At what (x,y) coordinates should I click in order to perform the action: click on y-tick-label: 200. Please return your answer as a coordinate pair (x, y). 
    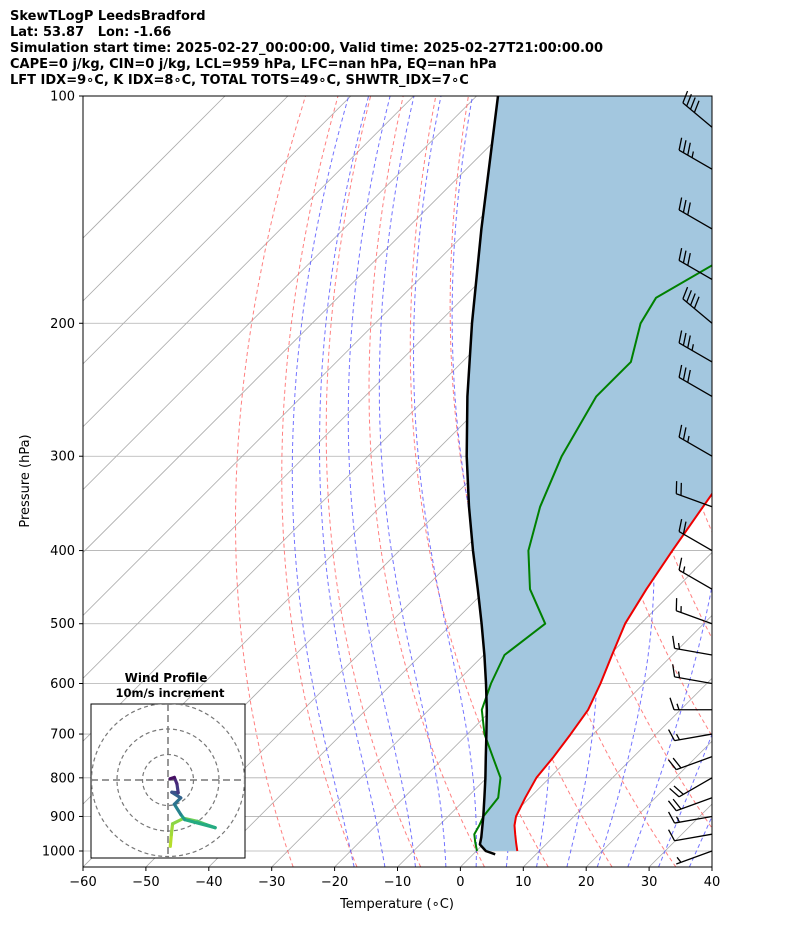
    Looking at the image, I should click on (62, 324).